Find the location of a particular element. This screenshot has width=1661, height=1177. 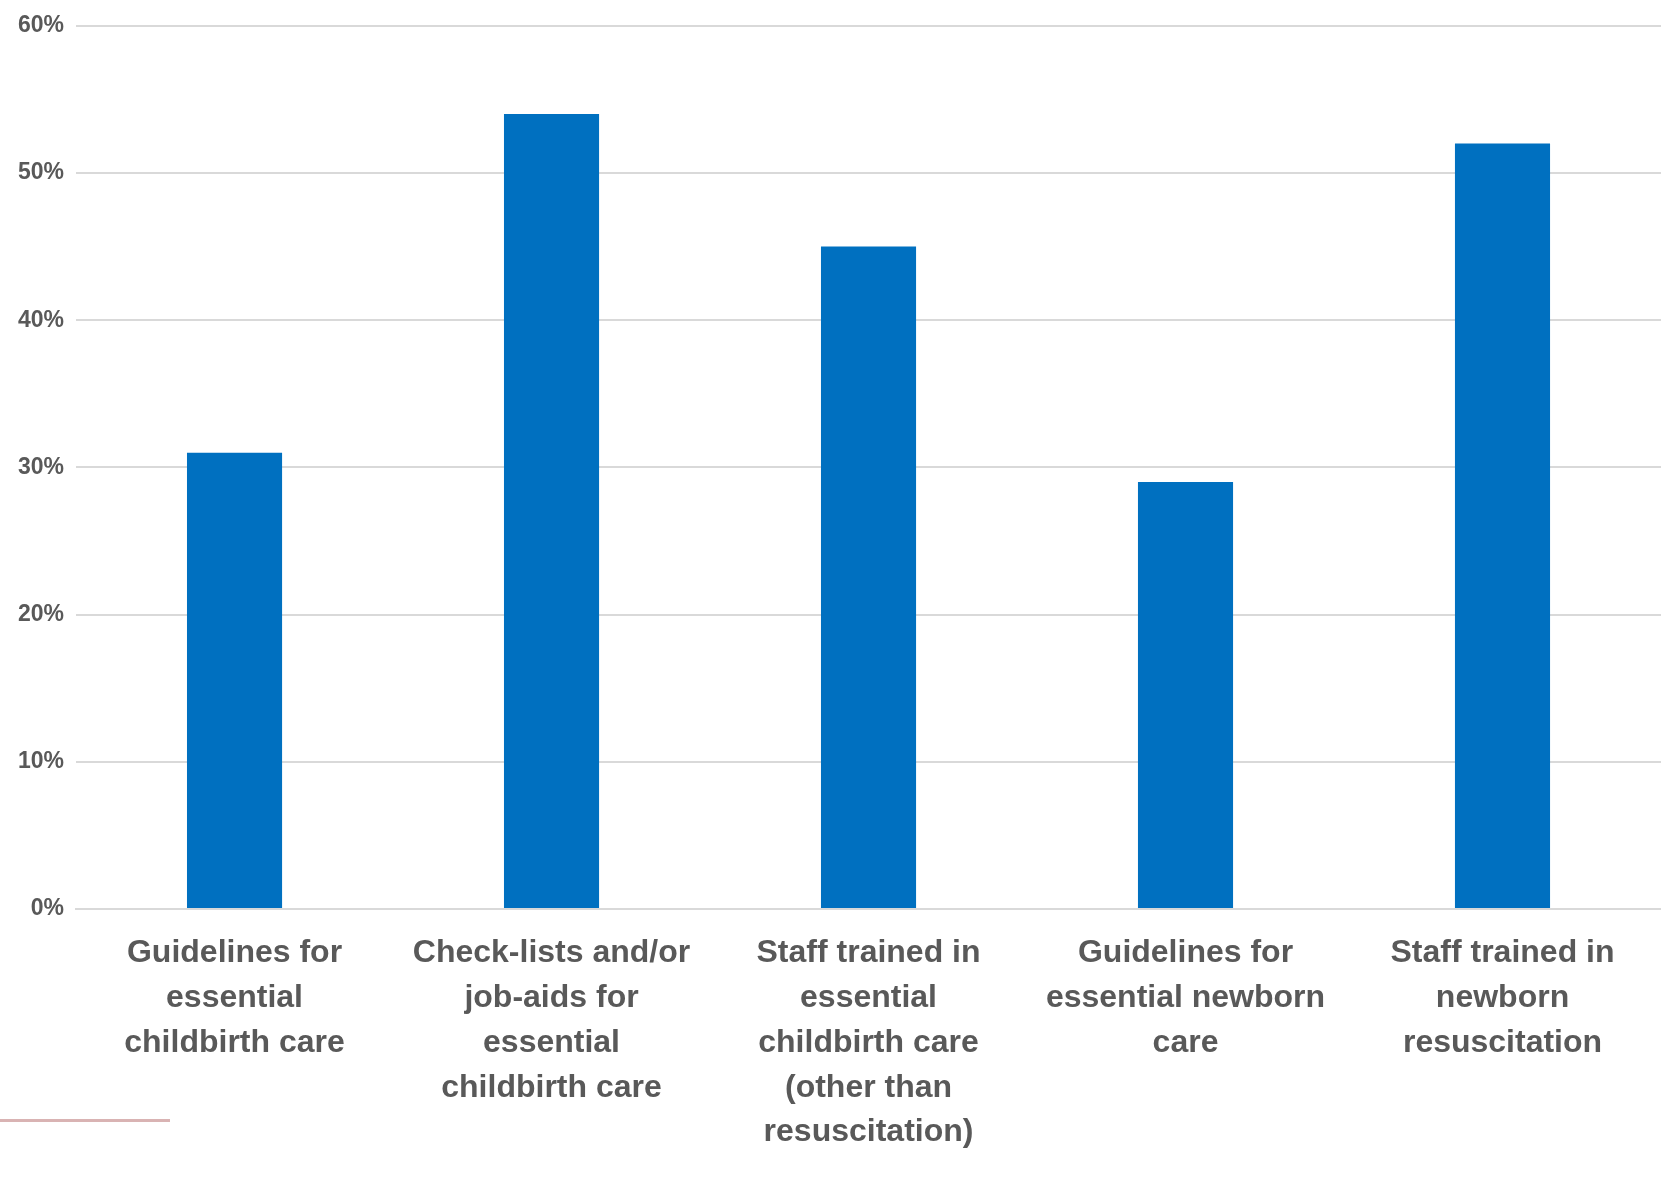

y-tick-label: 0% is located at coordinates (47, 907).